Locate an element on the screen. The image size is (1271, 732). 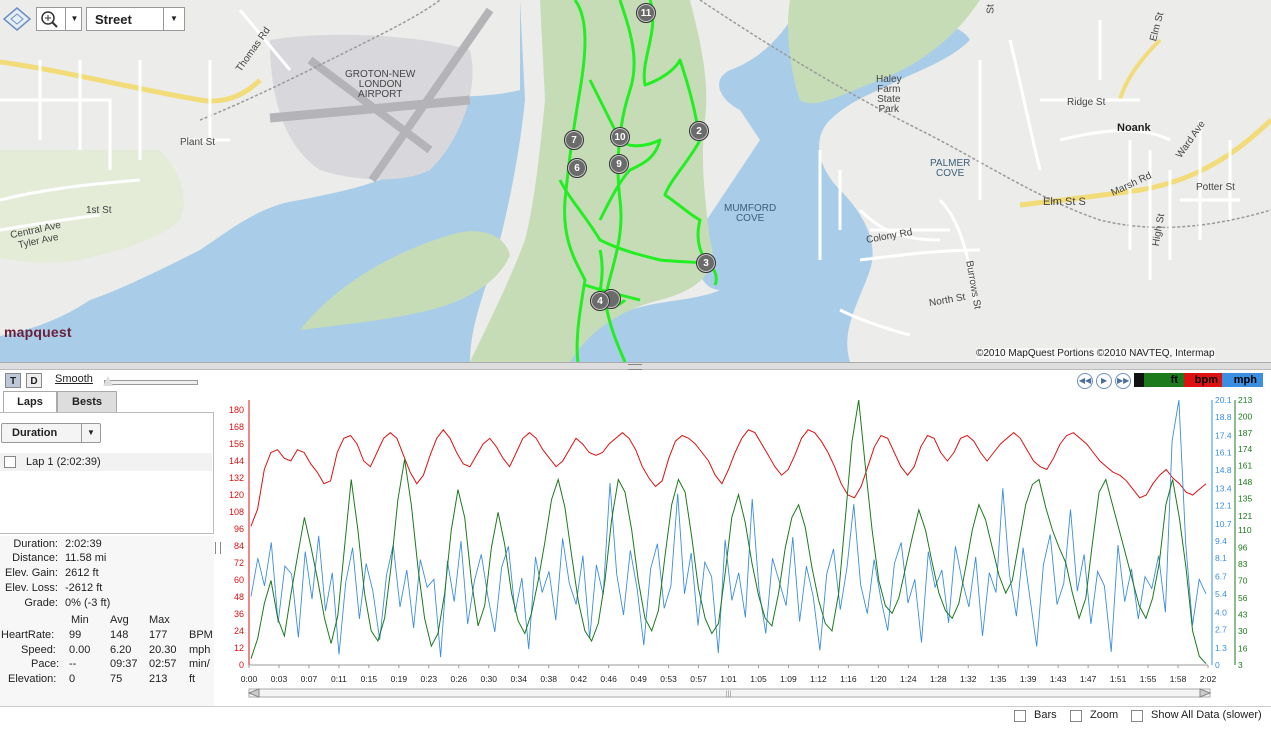
haley-line-2: Farm is located at coordinates (889, 89).